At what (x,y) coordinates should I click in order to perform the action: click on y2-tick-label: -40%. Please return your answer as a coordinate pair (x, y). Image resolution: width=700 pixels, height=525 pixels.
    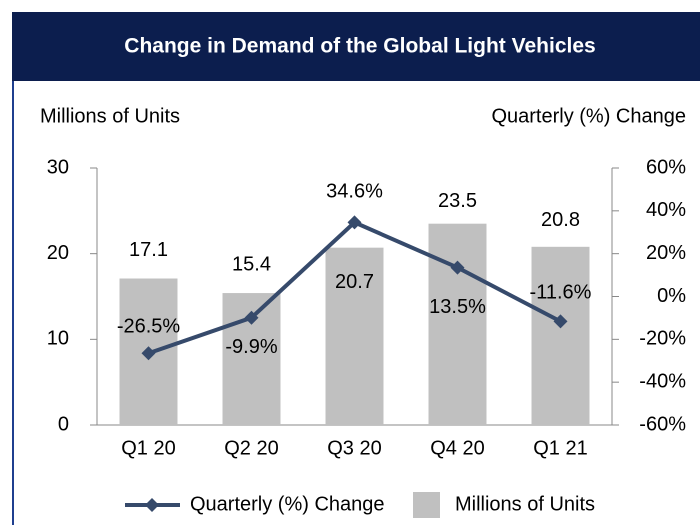
    Looking at the image, I should click on (662, 381).